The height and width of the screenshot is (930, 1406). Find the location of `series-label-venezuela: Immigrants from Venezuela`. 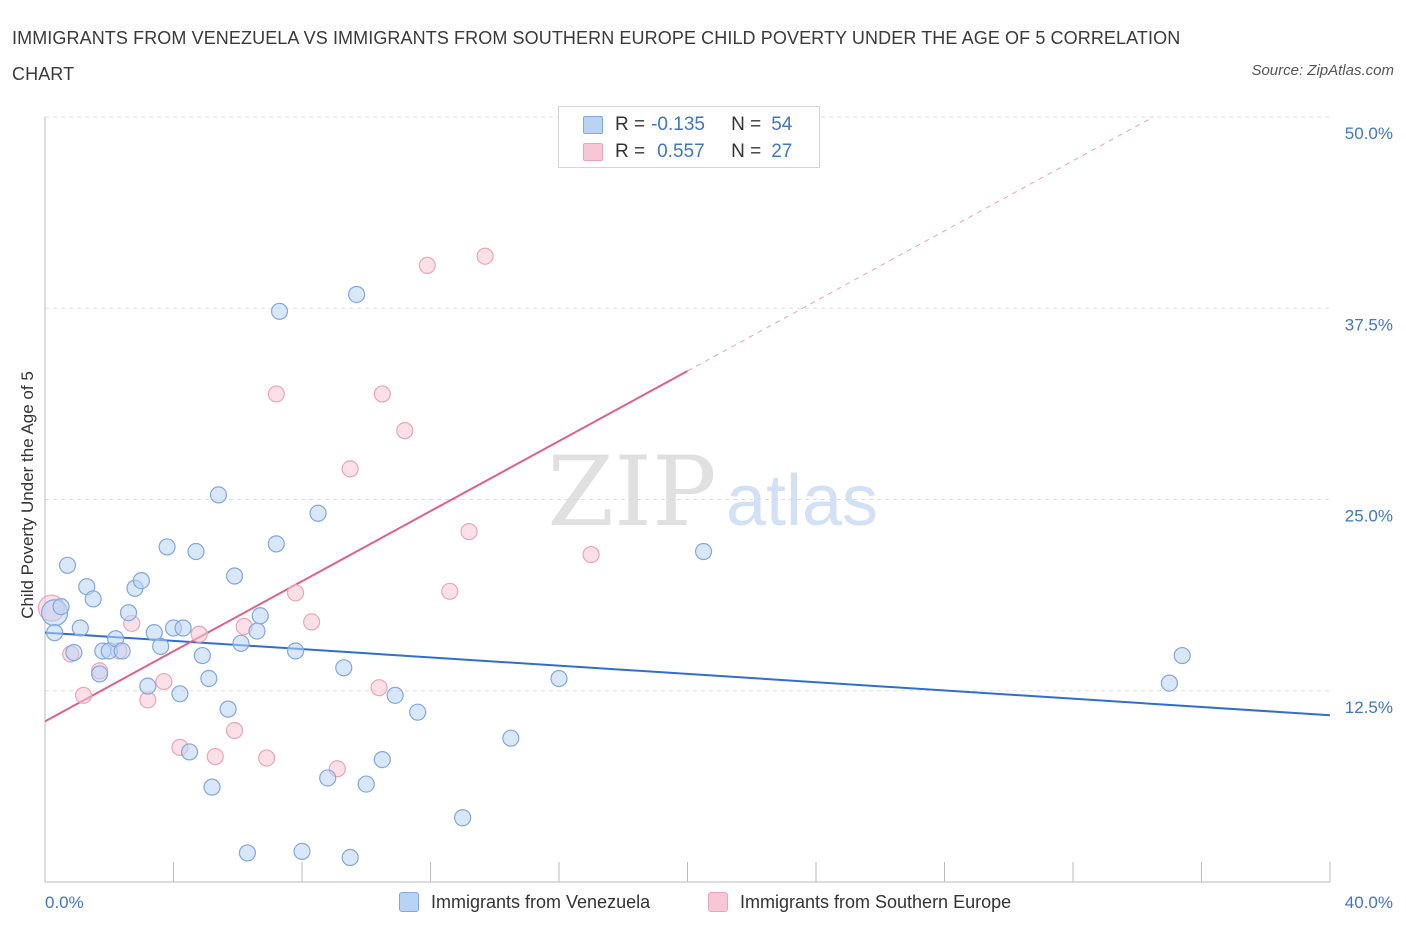

series-label-venezuela: Immigrants from Venezuela is located at coordinates (541, 901).